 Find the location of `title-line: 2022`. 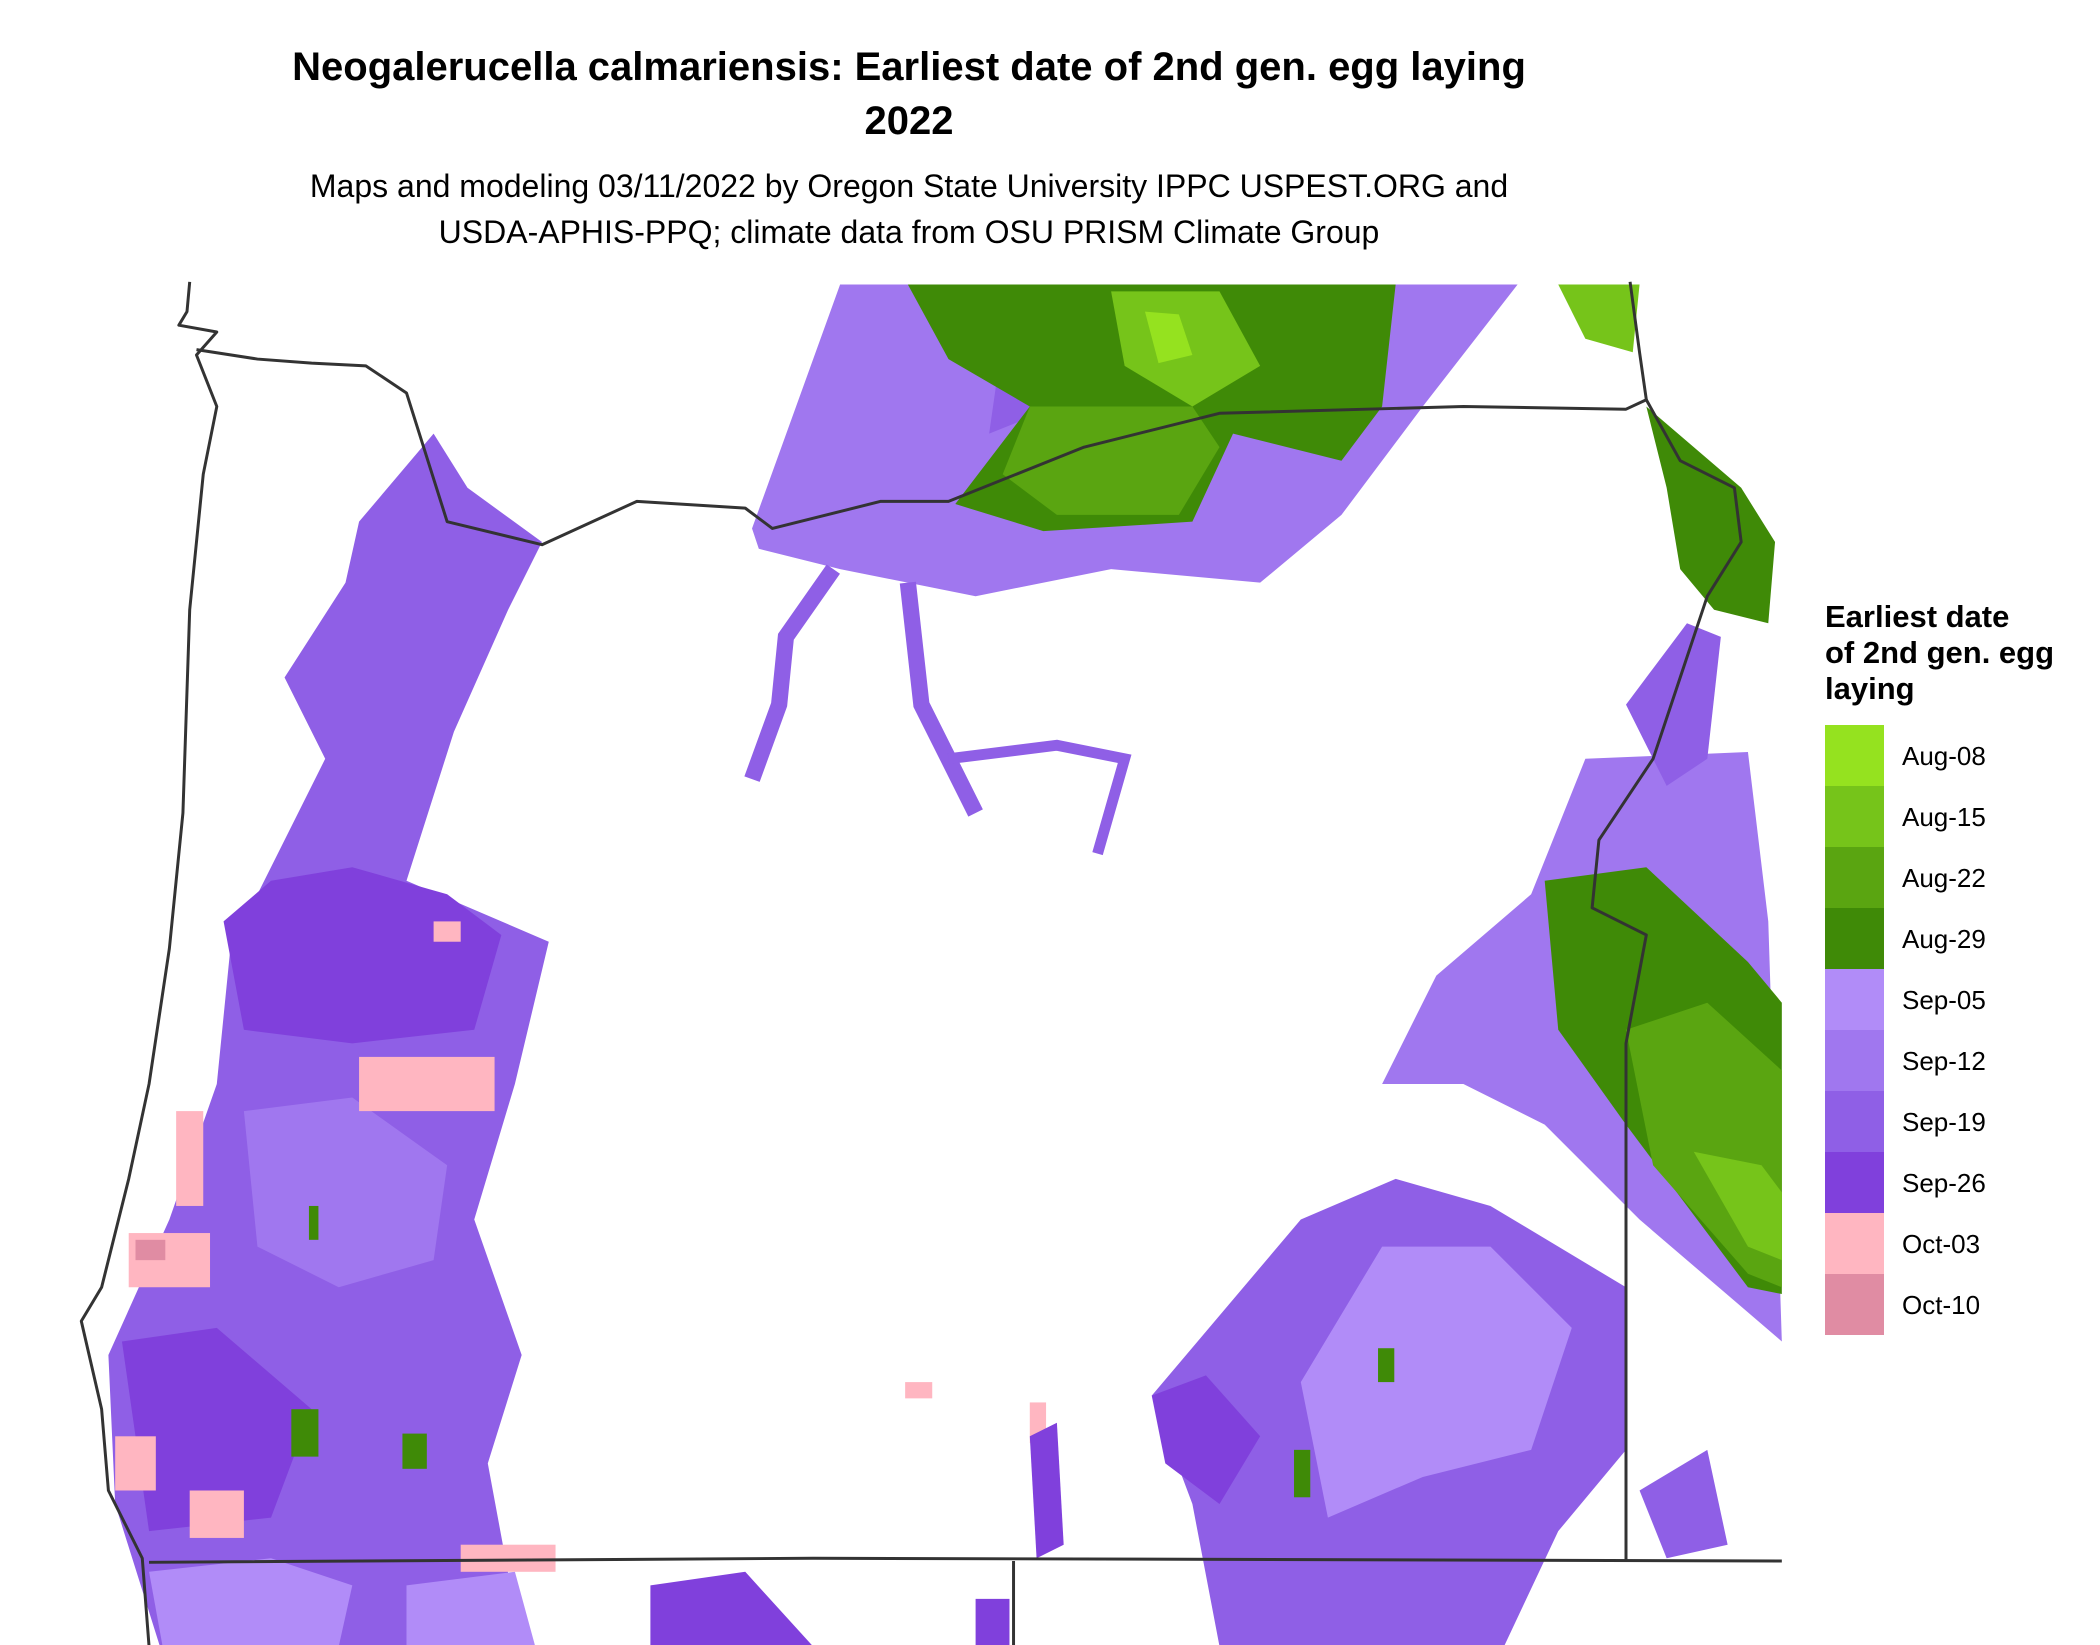

title-line: 2022 is located at coordinates (909, 121).